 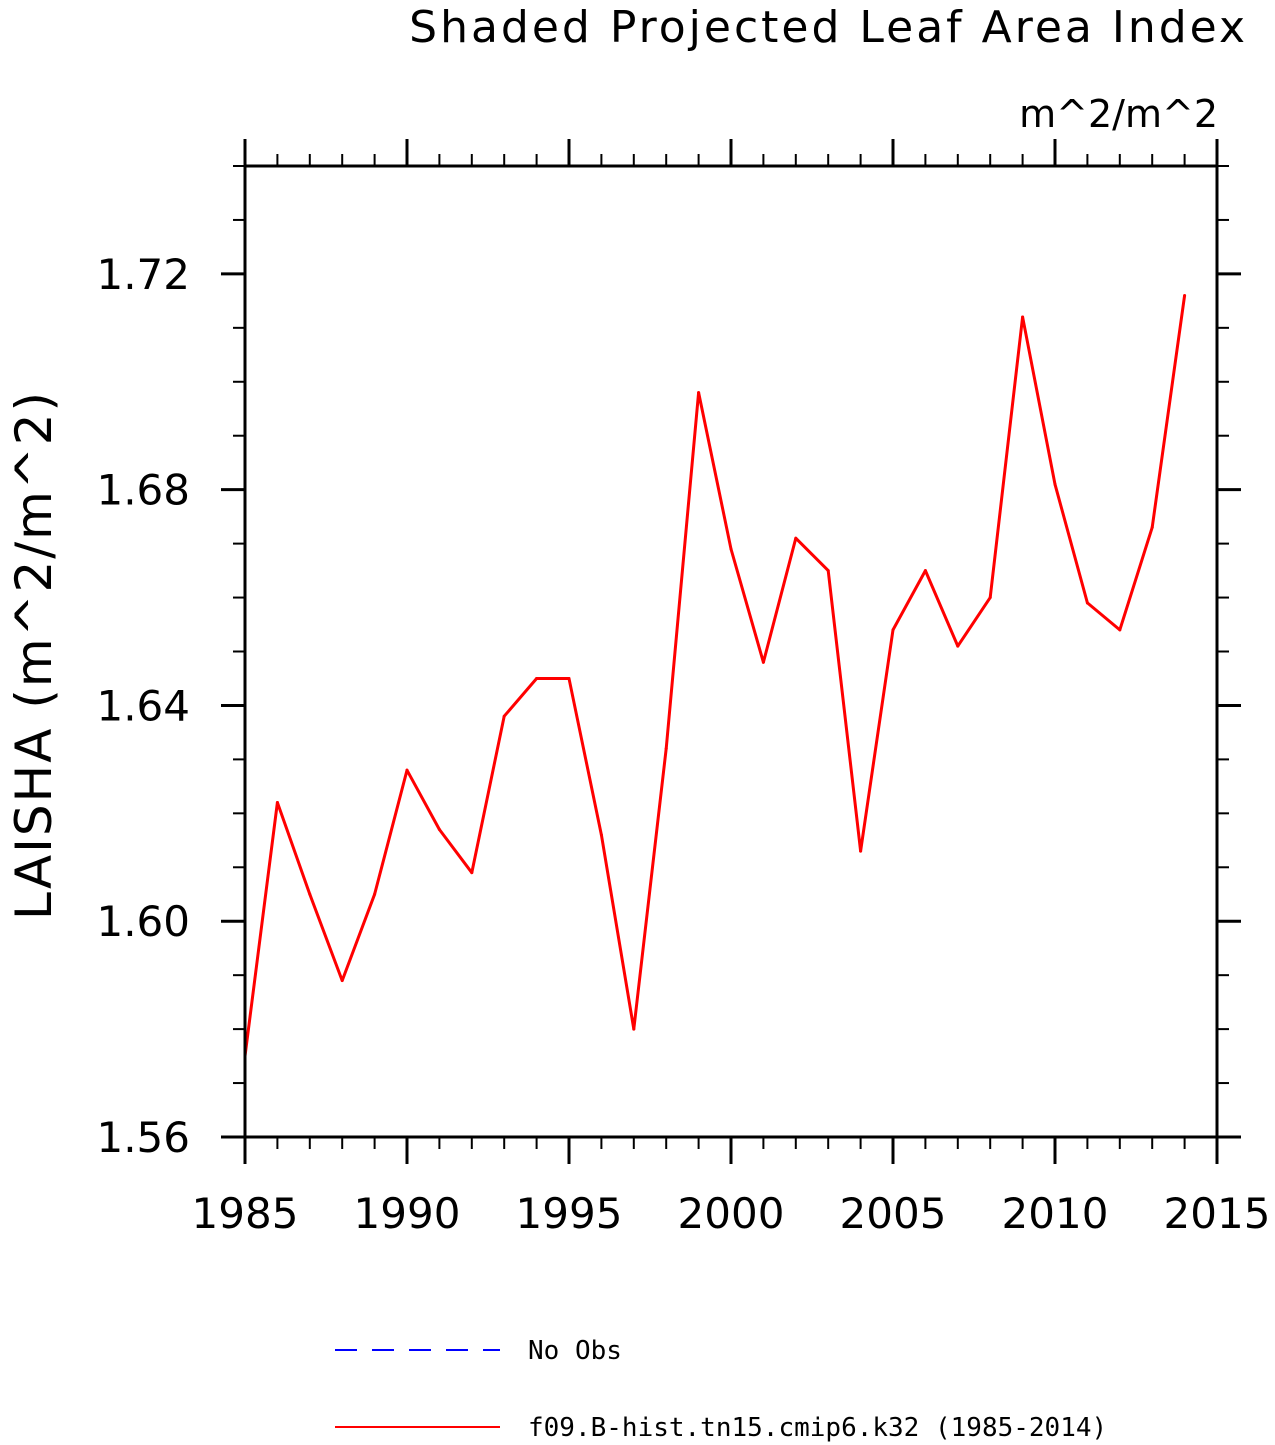 What do you see at coordinates (407, 1213) in the screenshot?
I see `x-tick-label: 1990` at bounding box center [407, 1213].